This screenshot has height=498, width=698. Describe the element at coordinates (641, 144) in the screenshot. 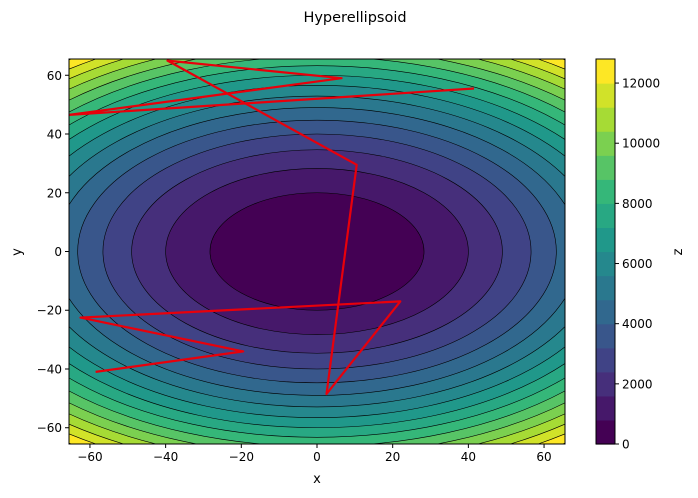

I see `colorbar-tick-label: 10000` at that location.